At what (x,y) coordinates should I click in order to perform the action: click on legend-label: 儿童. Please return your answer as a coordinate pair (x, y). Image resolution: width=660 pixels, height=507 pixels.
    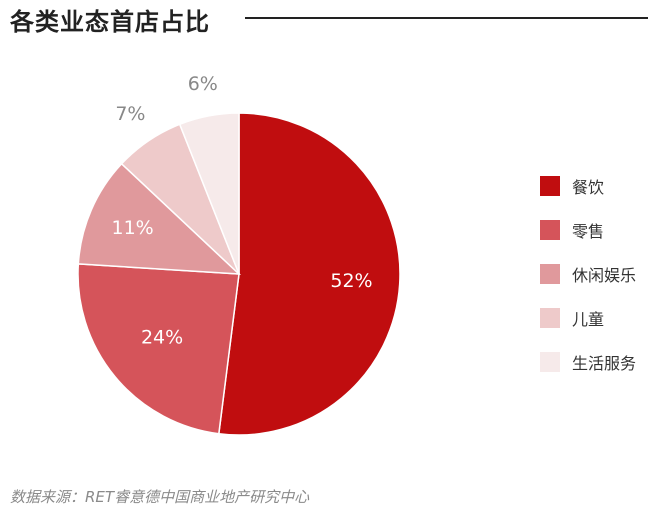
    Looking at the image, I should click on (588, 319).